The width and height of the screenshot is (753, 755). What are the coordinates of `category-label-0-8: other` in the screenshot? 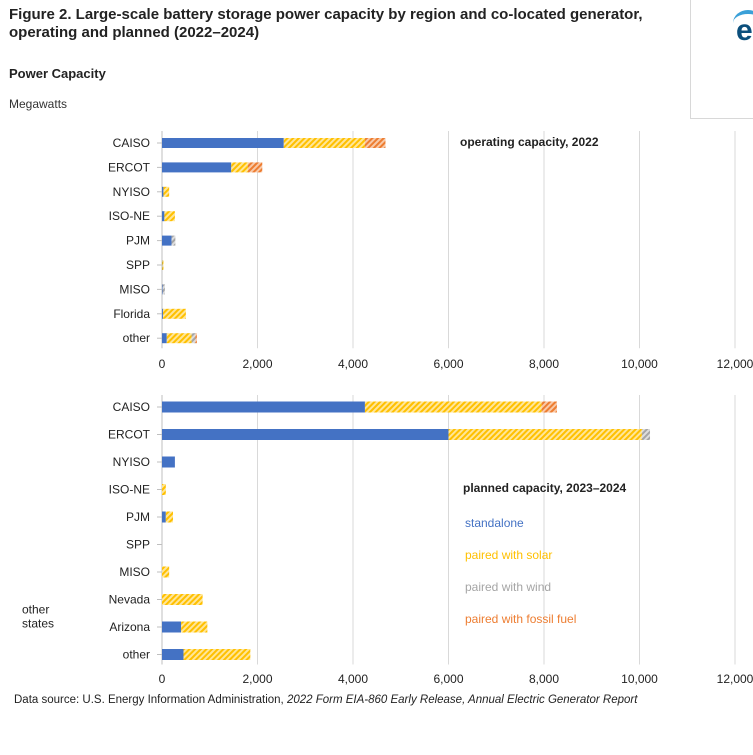 It's located at (136, 338).